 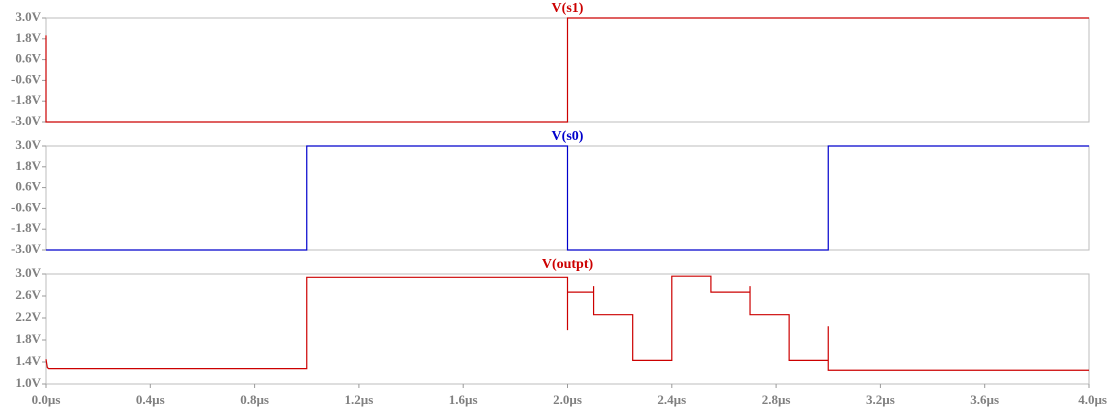 I want to click on x-tick-label: 2.4µs, so click(x=671, y=399).